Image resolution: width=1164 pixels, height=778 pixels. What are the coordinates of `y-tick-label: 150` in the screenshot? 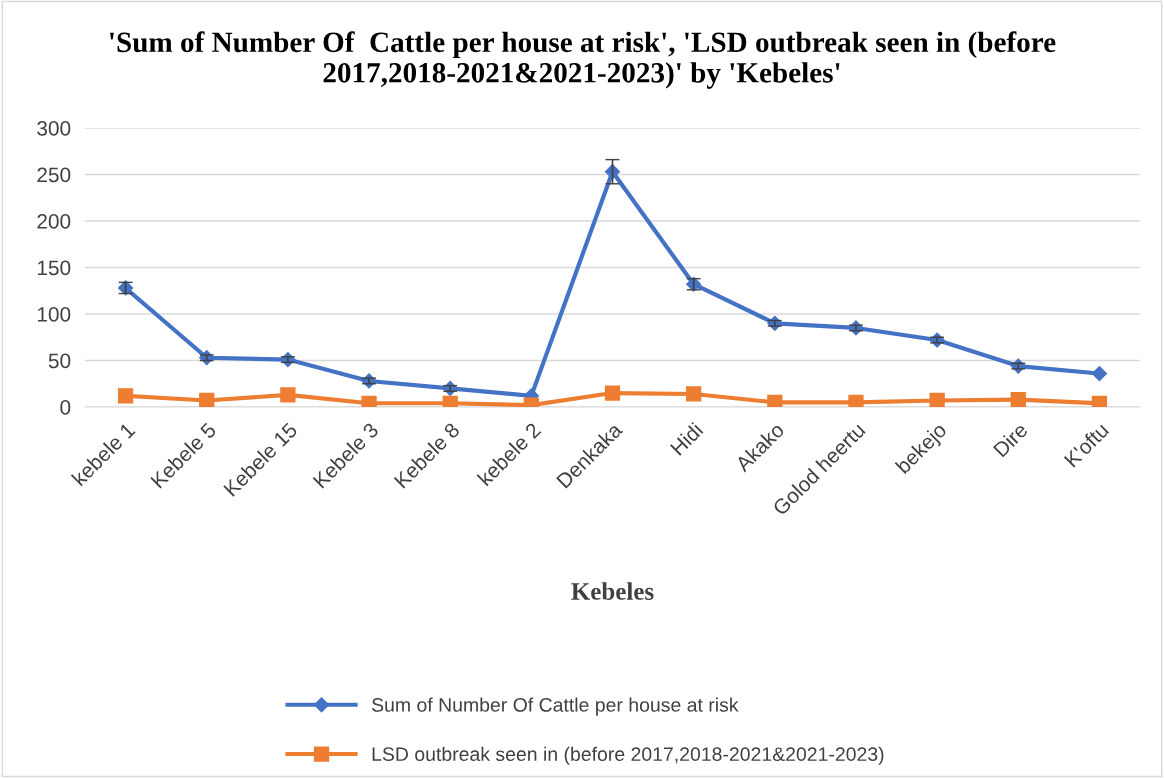 It's located at (54, 268).